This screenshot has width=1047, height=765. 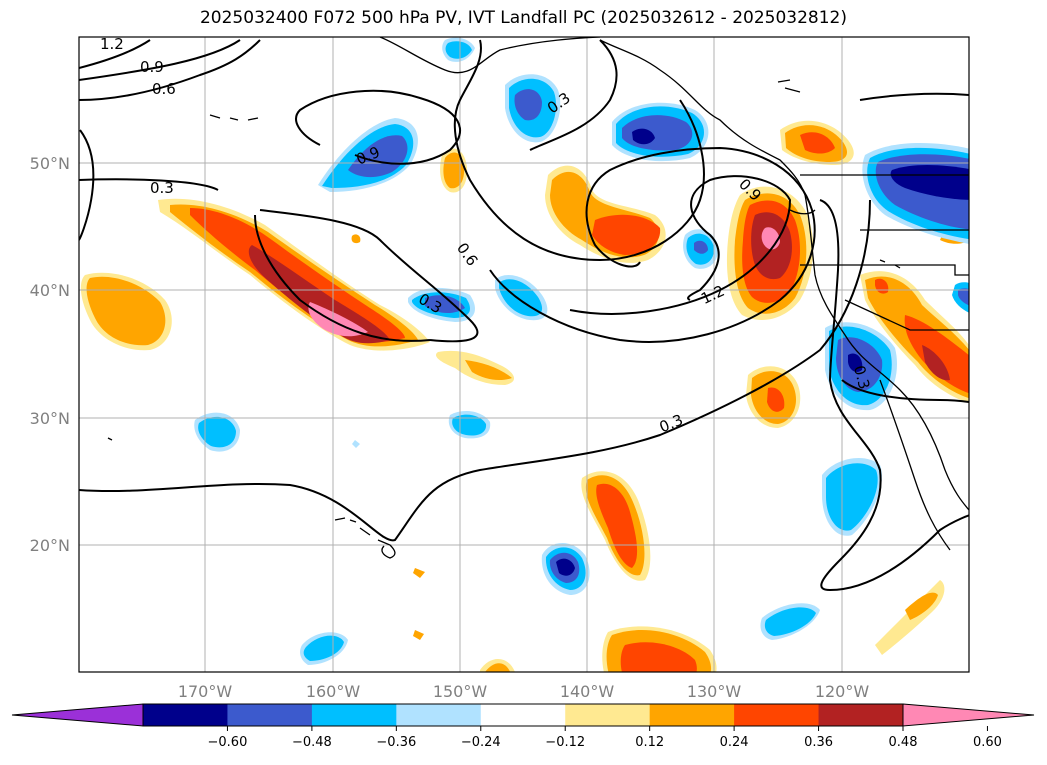 What do you see at coordinates (649, 742) in the screenshot?
I see `colorbar-label: 0.12` at bounding box center [649, 742].